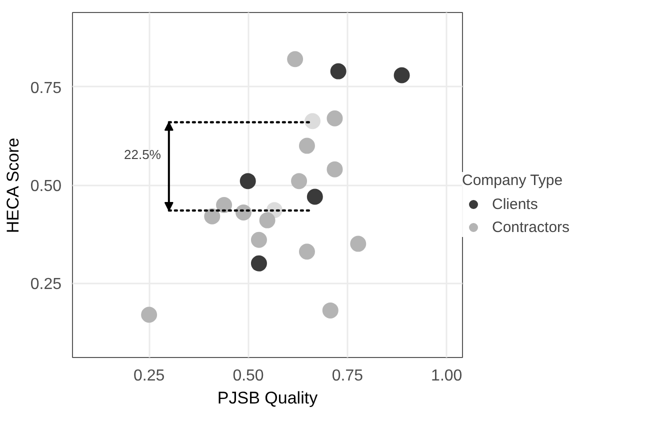 The width and height of the screenshot is (667, 437). What do you see at coordinates (46, 186) in the screenshot?
I see `y-tick-label: 0.50` at bounding box center [46, 186].